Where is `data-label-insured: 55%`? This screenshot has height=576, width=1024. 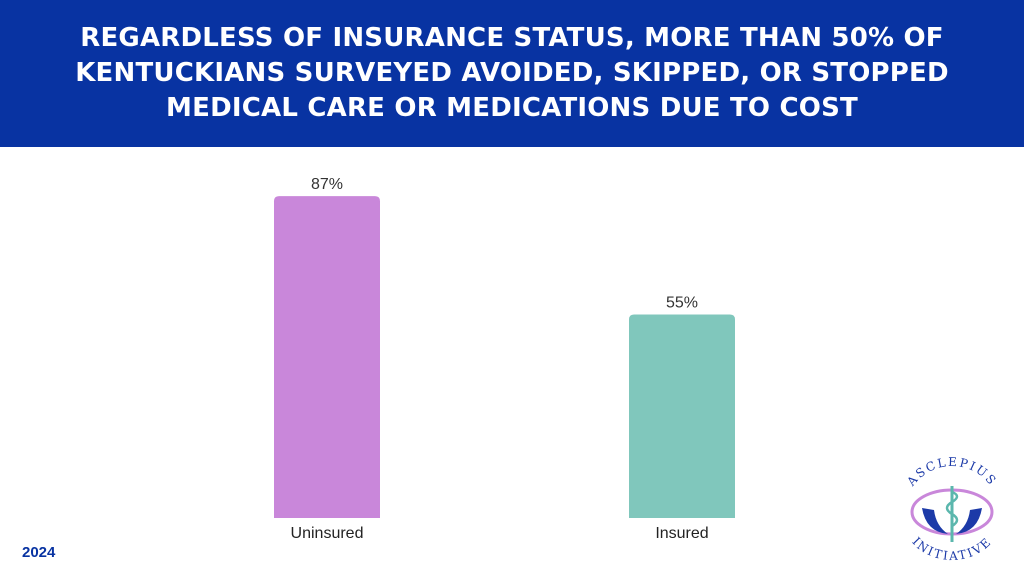
data-label-insured: 55% is located at coordinates (682, 303).